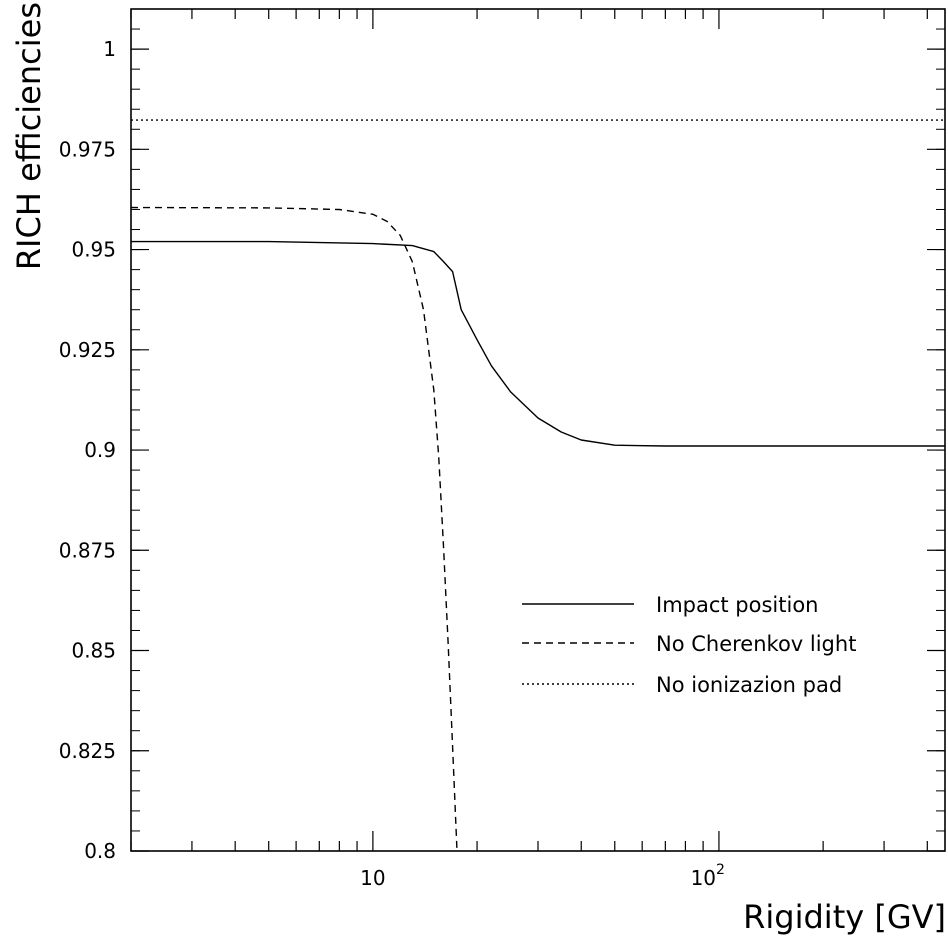  Describe the element at coordinates (29, 136) in the screenshot. I see `y-axis-title: RICH efficiencies` at that location.